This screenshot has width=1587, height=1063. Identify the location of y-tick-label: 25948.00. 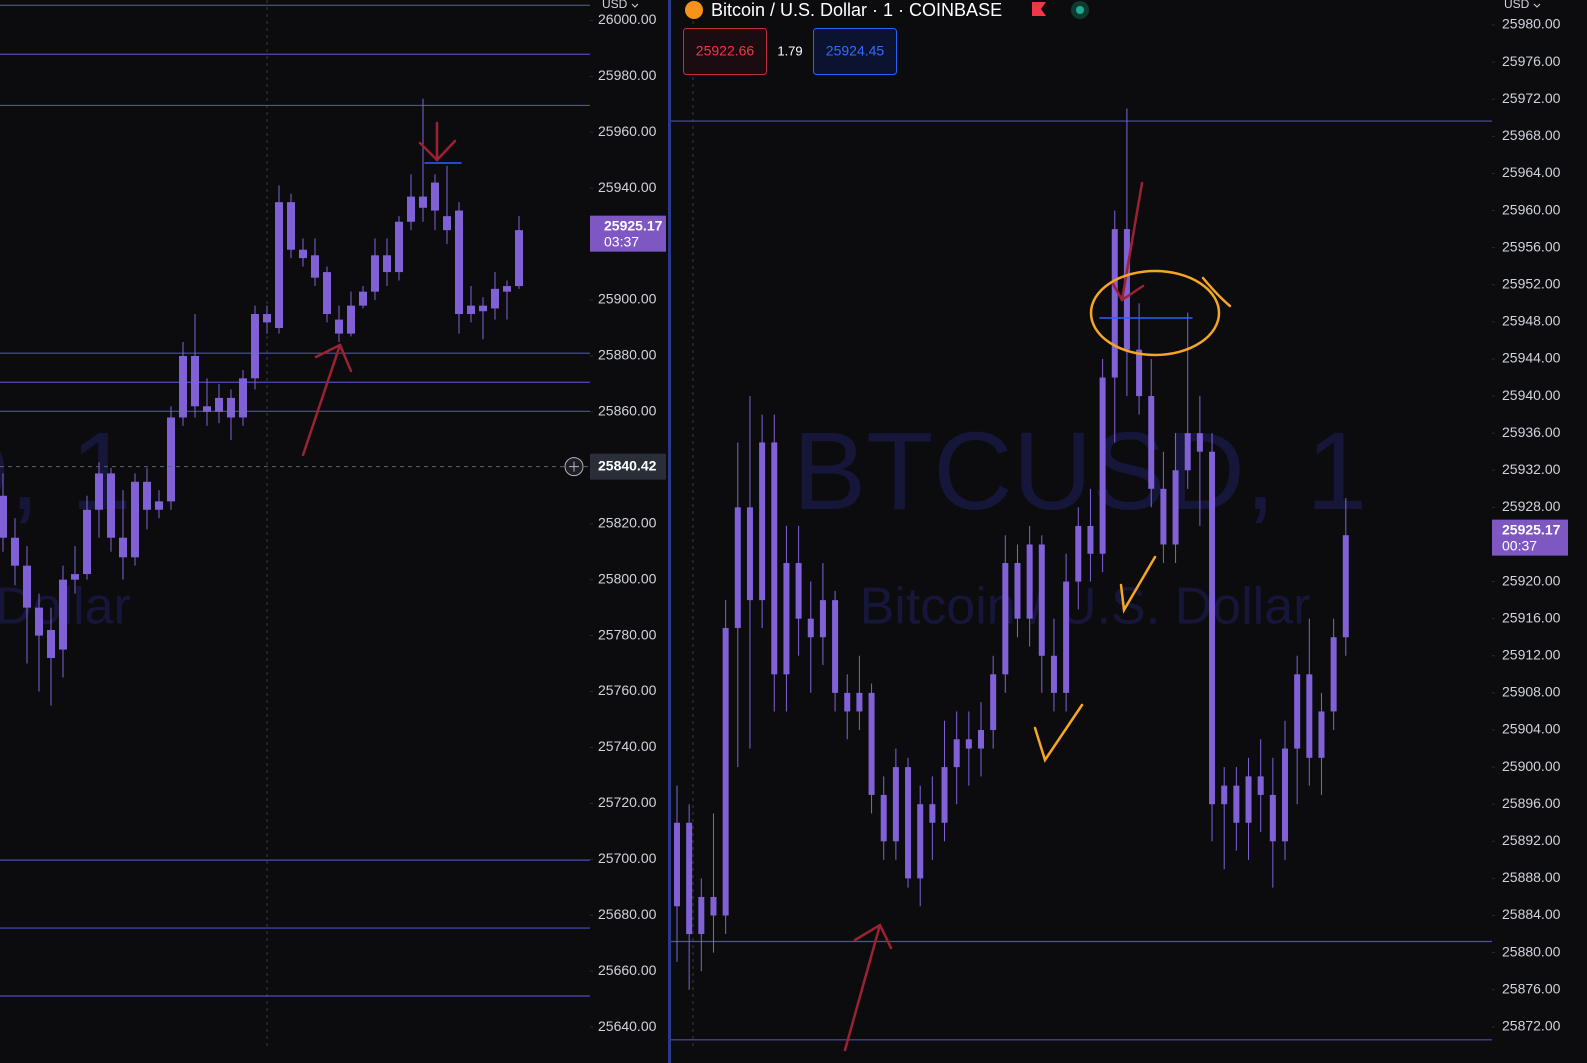
(1531, 321).